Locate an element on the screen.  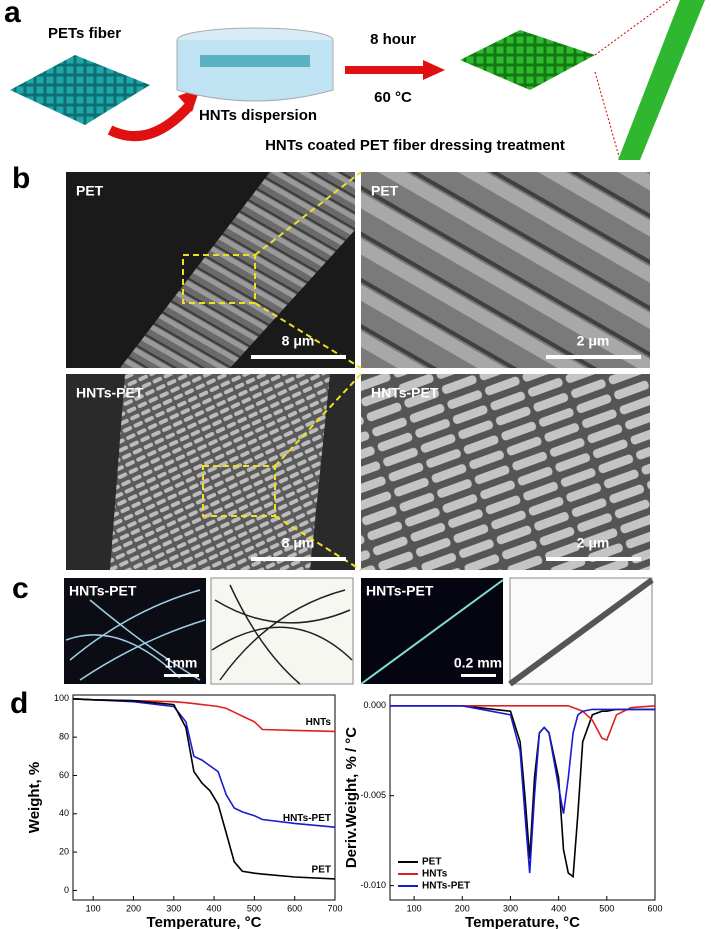
y-axis-label: Weight, % is located at coordinates (34, 797).